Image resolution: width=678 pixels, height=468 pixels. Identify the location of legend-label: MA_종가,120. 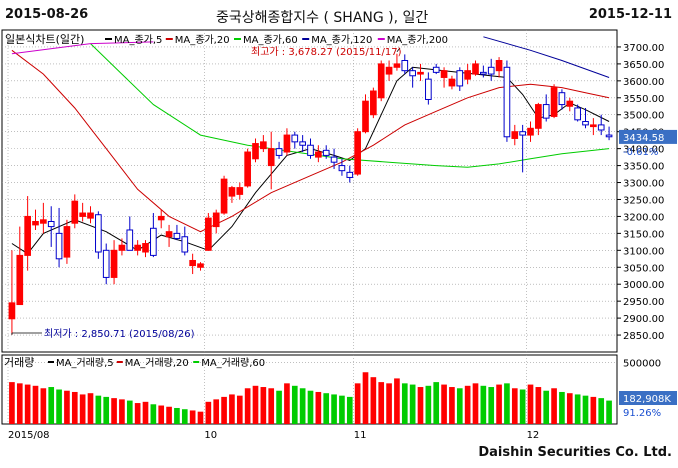
(341, 40).